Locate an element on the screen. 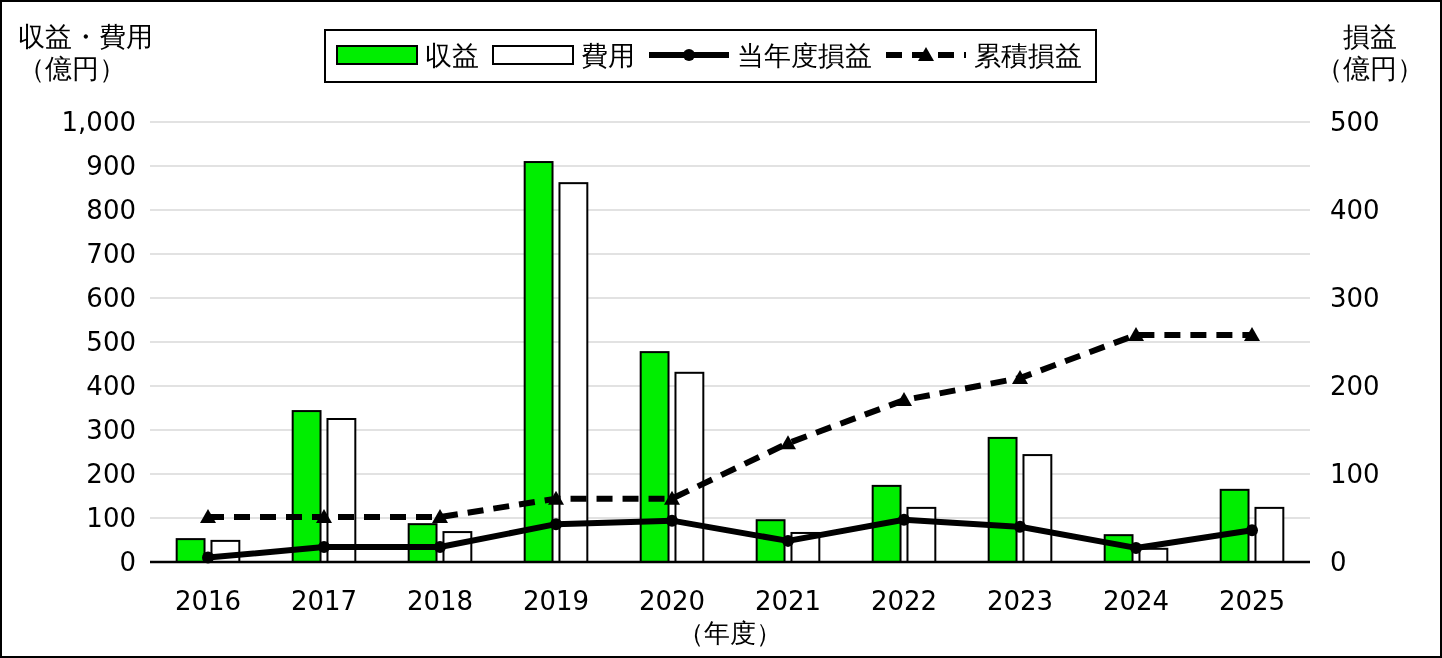 This screenshot has height=658, width=1442. y-tick-label: 0 is located at coordinates (127, 562).